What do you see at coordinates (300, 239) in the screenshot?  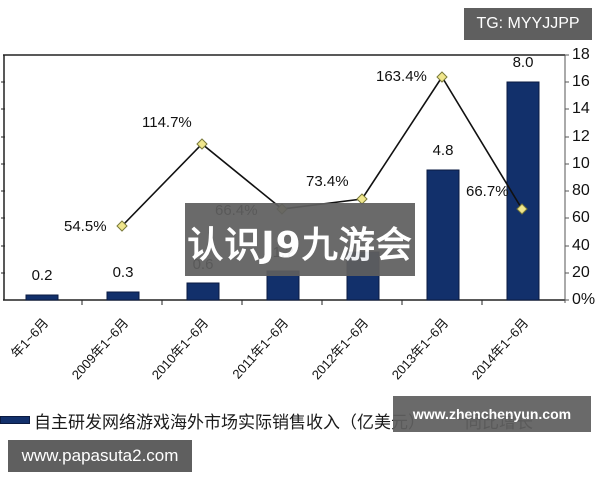 I see `watermark-center: 认识J9九游会` at bounding box center [300, 239].